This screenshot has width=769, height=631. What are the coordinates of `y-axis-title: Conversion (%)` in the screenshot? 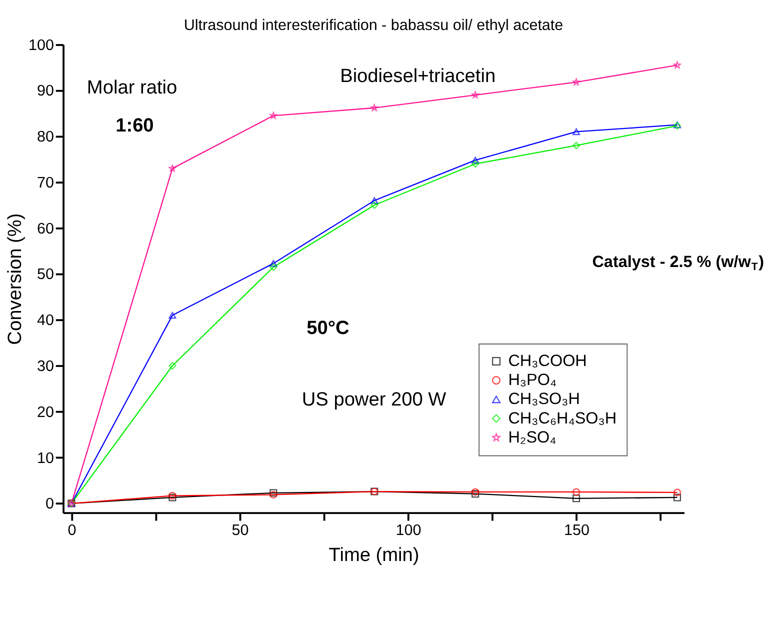 It's located at (15, 279).